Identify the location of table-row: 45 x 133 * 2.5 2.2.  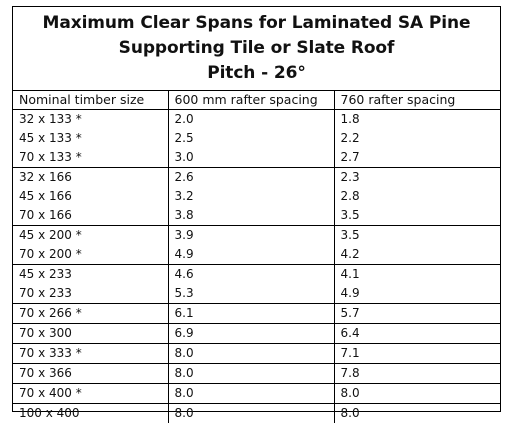
(256, 138).